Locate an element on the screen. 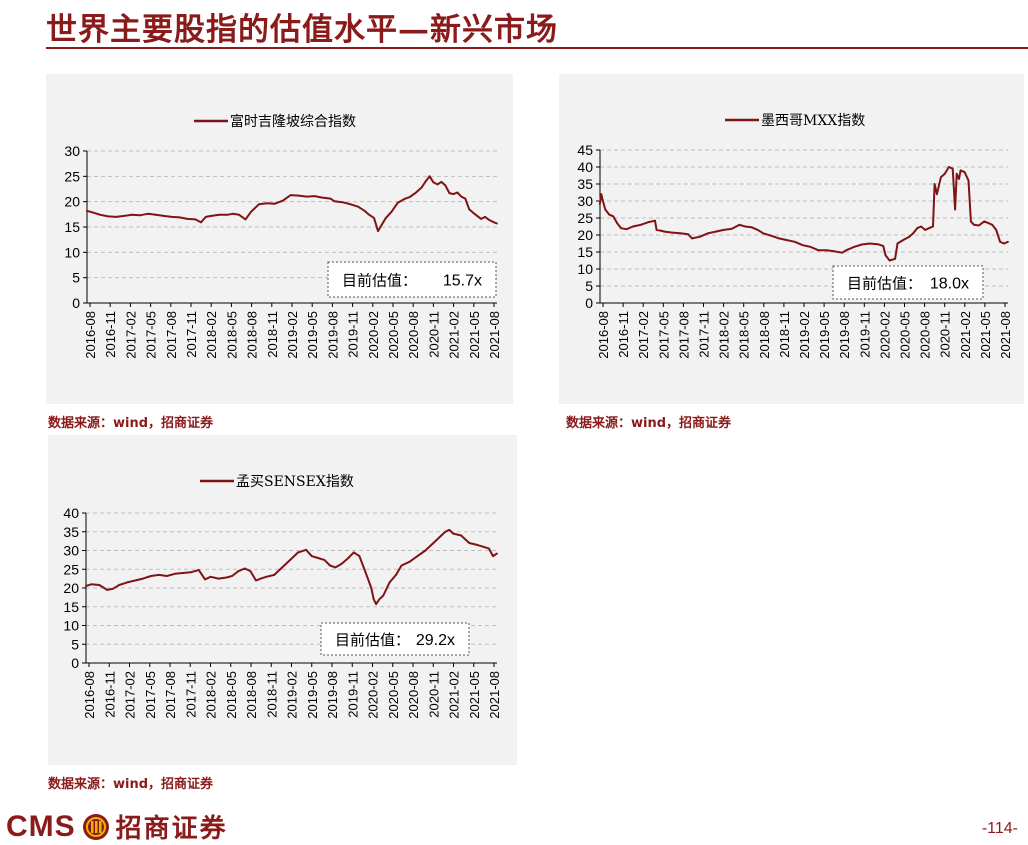 The height and width of the screenshot is (845, 1028). x-tick-label: 2017-02 is located at coordinates (130, 335).